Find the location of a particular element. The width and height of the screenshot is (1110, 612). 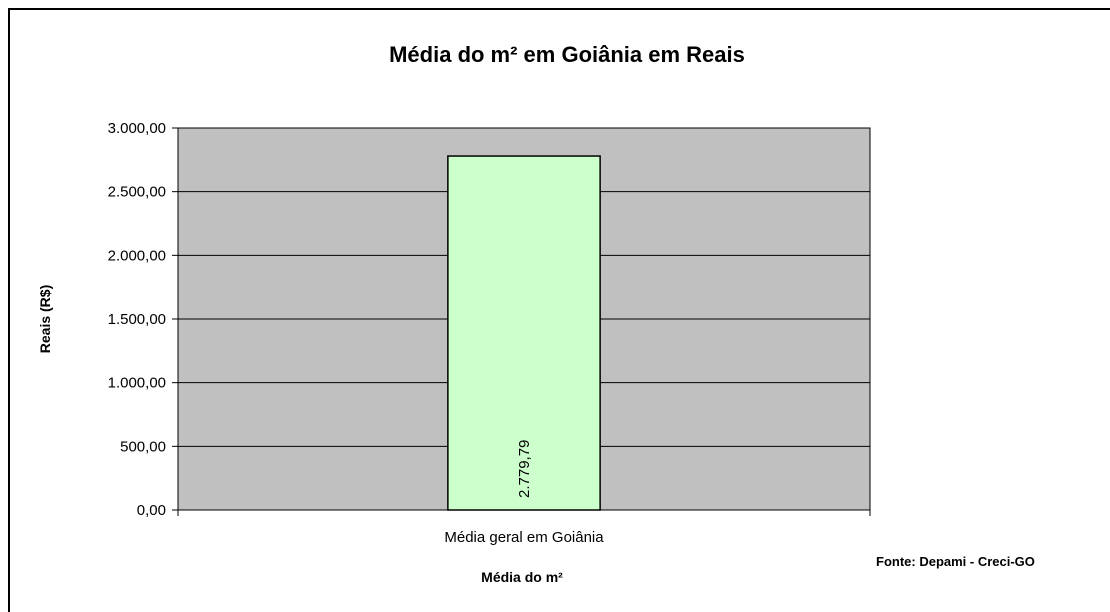

y-axis-label: Reais (R$) is located at coordinates (45, 319).